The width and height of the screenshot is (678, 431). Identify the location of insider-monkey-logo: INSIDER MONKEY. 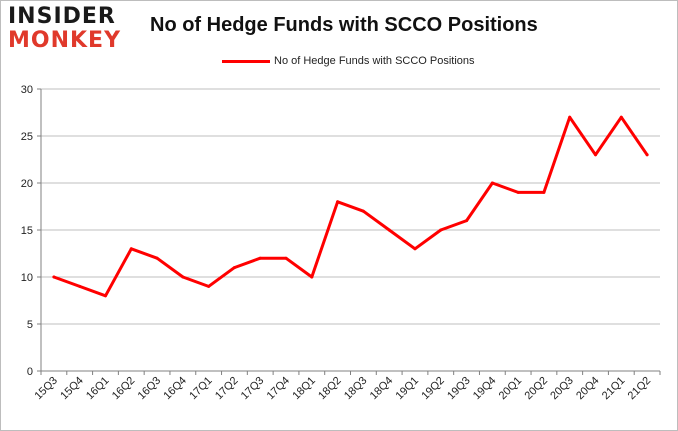
(64, 29).